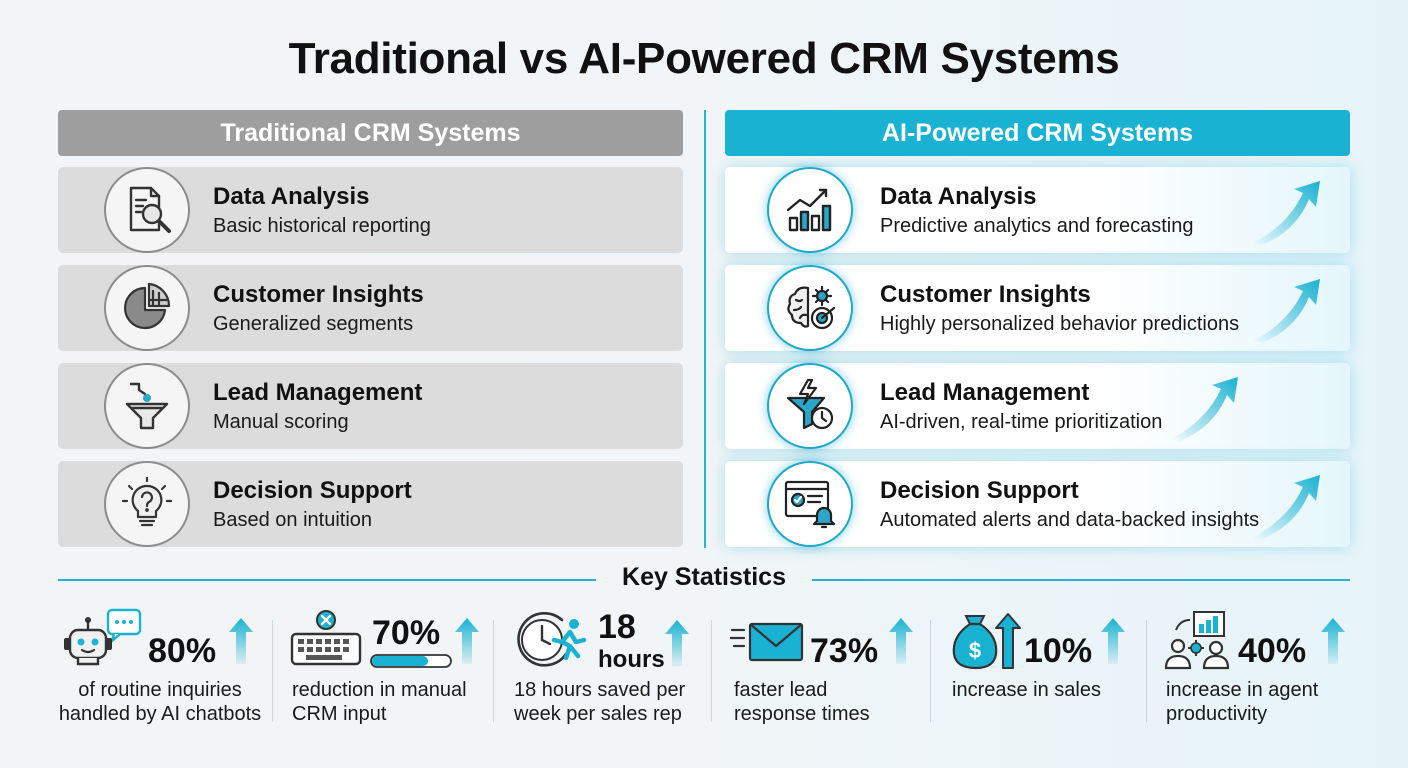  I want to click on team-chart-icon, so click(1197, 640).